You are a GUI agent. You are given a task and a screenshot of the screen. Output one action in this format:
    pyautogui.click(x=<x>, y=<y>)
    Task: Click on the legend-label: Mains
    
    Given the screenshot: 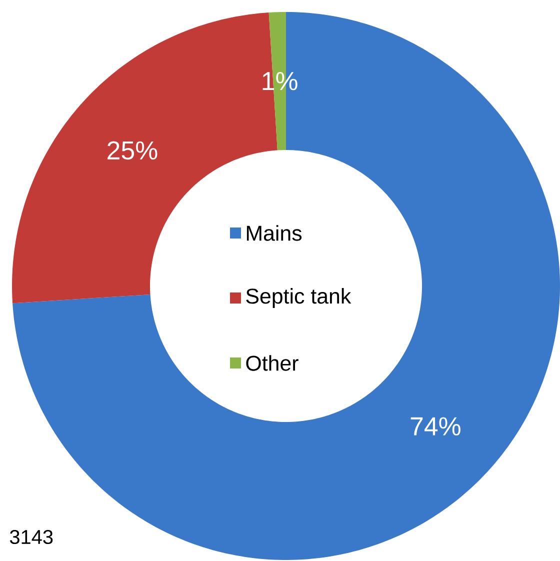 What is the action you would take?
    pyautogui.click(x=274, y=233)
    